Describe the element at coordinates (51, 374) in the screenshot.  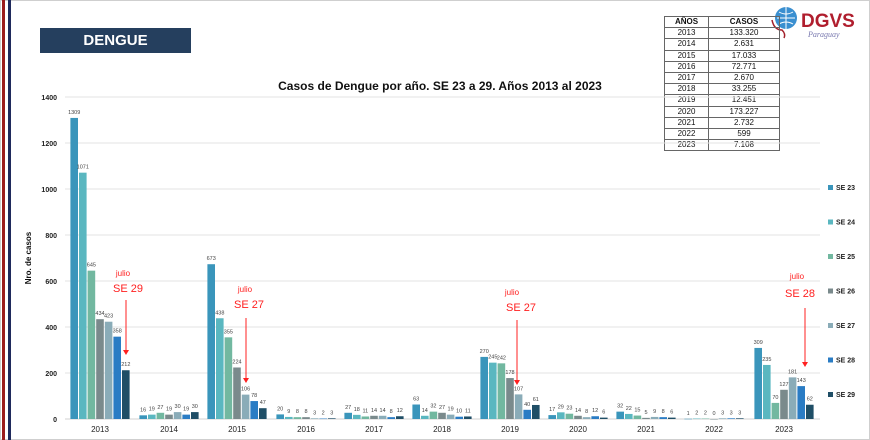
I see `y-tick-label: 200` at that location.